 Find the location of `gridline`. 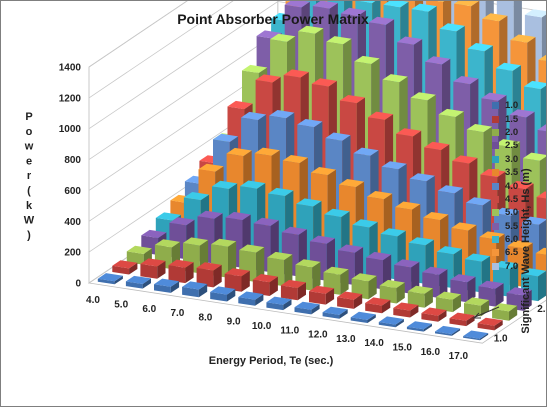

gridline is located at coordinates (138, 34).